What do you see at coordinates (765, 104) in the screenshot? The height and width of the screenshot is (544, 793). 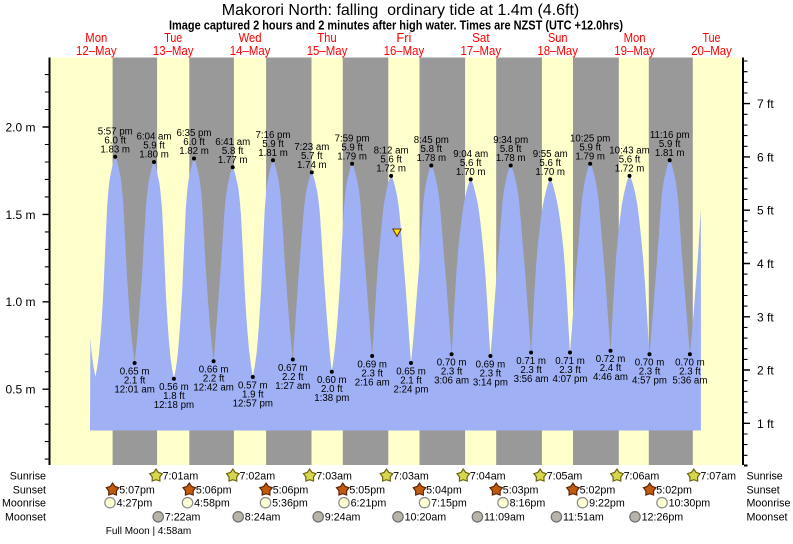 I see `svg-text: 7 ft` at bounding box center [765, 104].